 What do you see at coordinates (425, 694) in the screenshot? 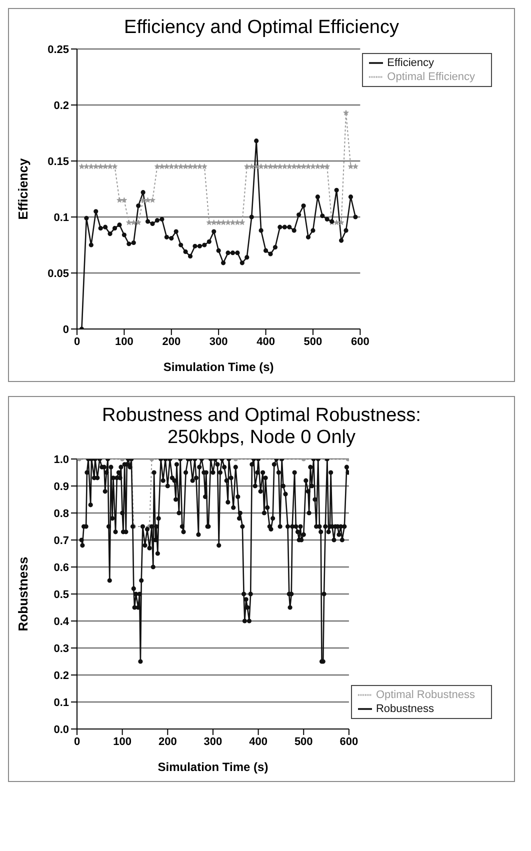
I see `legend-label: Optimal Robustness` at bounding box center [425, 694].